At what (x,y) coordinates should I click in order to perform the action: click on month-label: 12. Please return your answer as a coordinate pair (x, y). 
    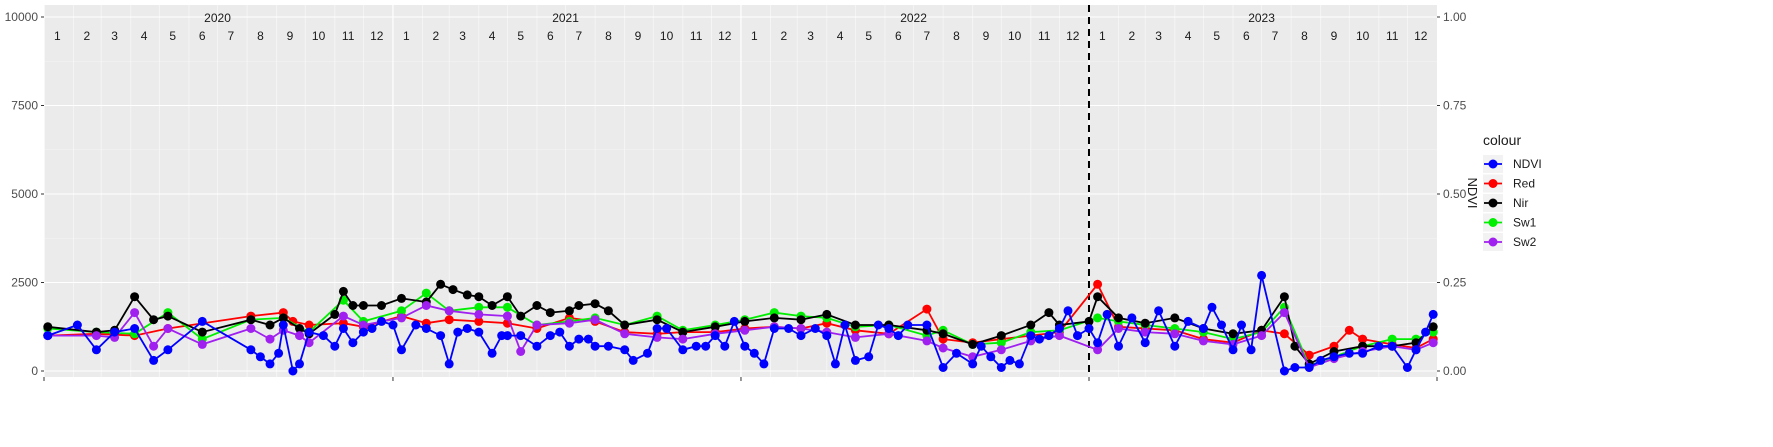
    Looking at the image, I should click on (725, 36).